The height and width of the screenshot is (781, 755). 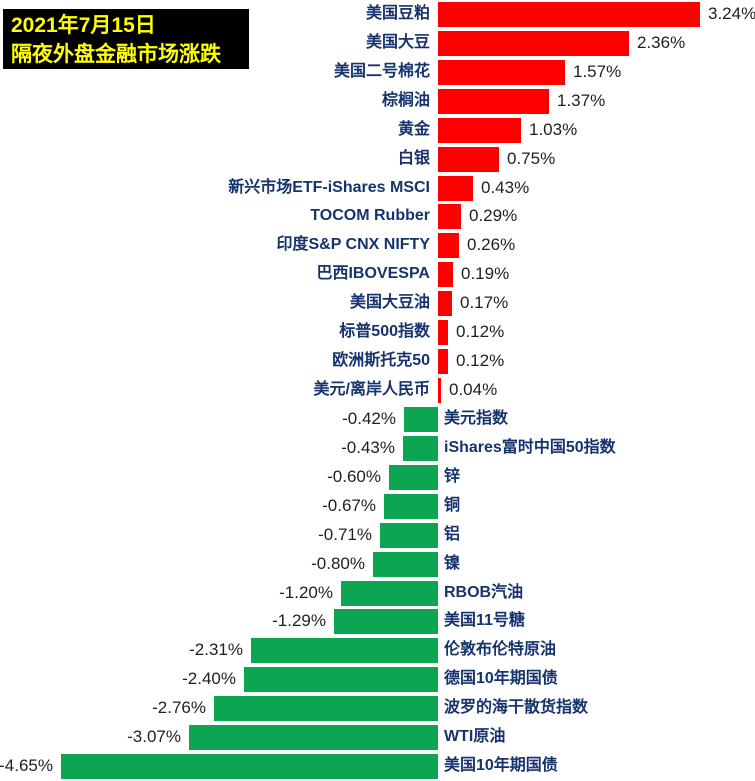 I want to click on chart-row: 美国11号糖 -1.29%, so click(x=377, y=621).